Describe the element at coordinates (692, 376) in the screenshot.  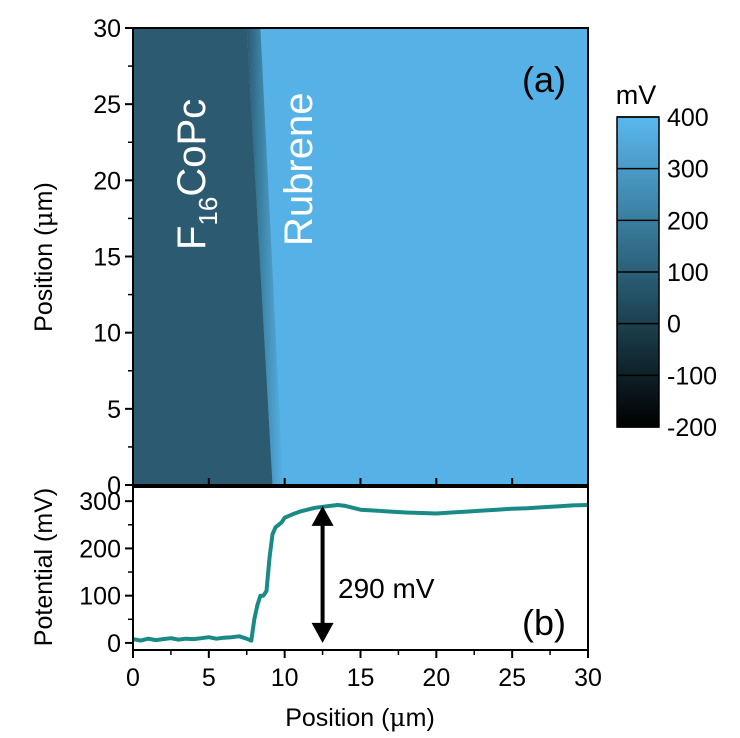
I see `colorbar-tick-label: -100` at that location.